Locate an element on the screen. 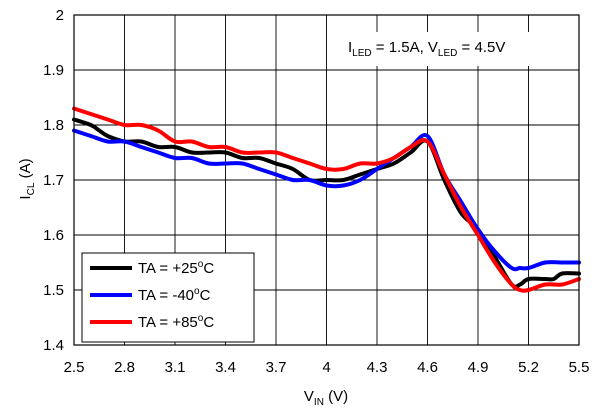 The width and height of the screenshot is (592, 408). x-tick-label: 3.4 is located at coordinates (225, 367).